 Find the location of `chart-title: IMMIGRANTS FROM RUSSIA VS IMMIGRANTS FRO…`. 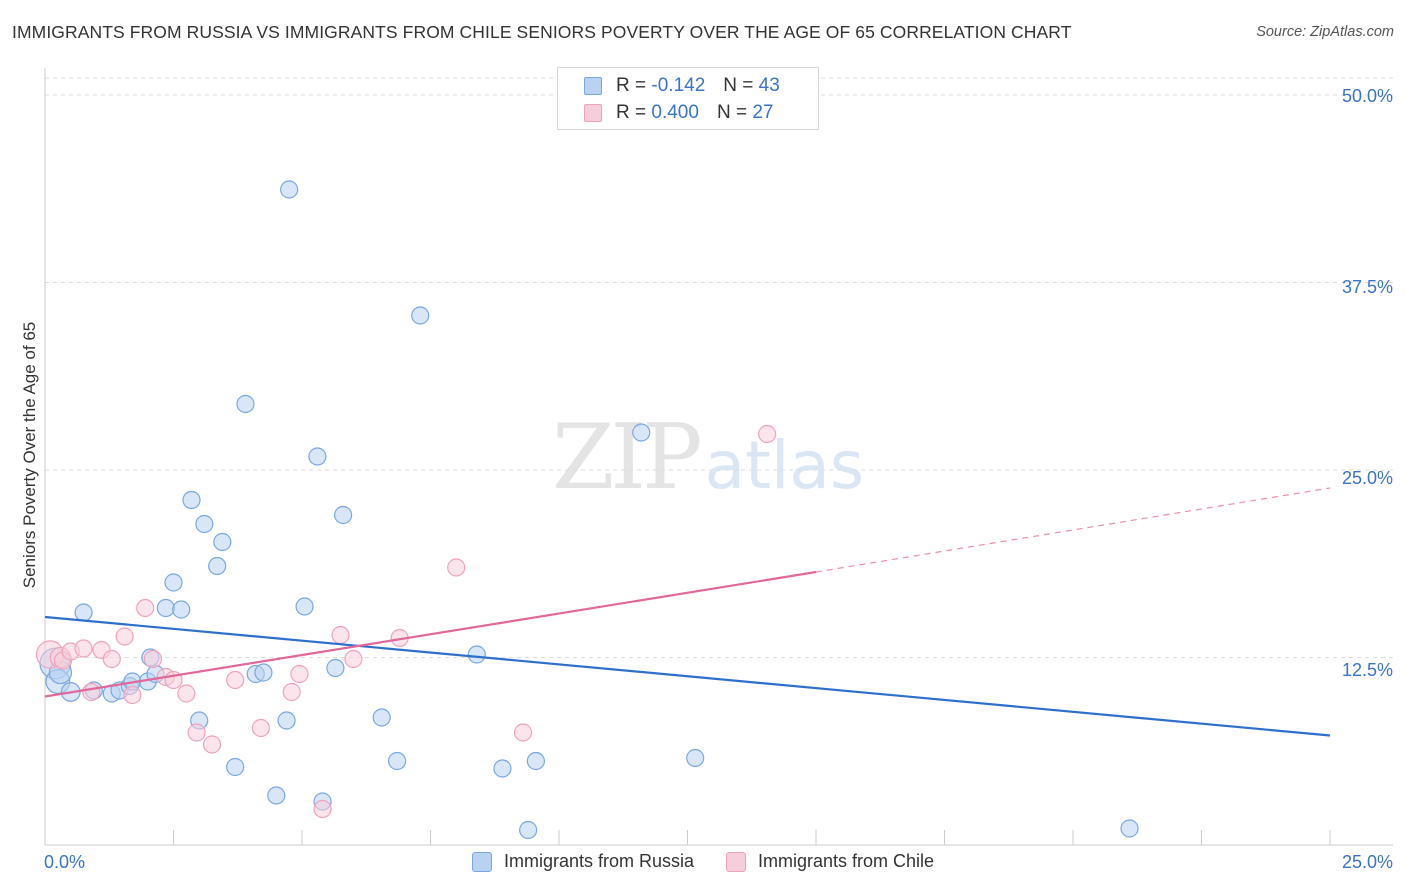

chart-title: IMMIGRANTS FROM RUSSIA VS IMMIGRANTS FRO… is located at coordinates (542, 32).